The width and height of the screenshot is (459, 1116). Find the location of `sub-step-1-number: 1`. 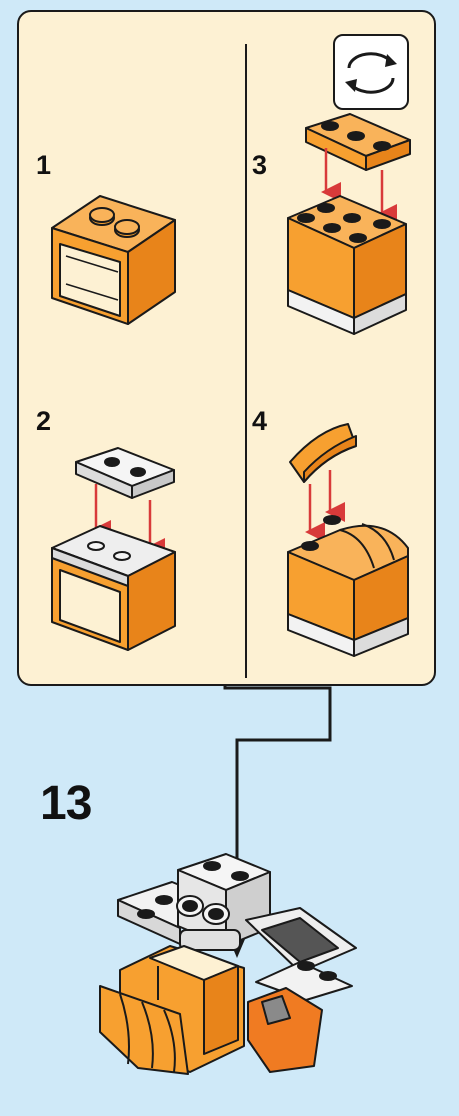

sub-step-1-number: 1 is located at coordinates (44, 165).